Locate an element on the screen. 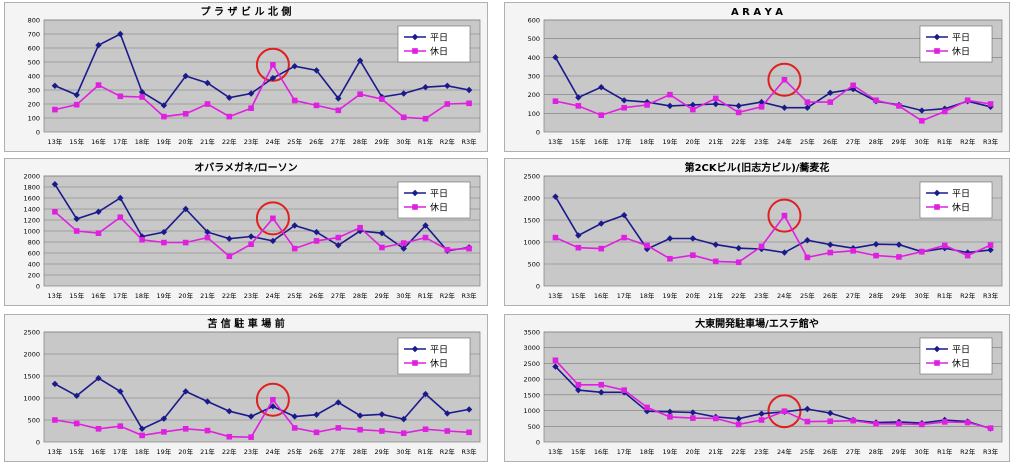  chart3-xtick-label: 28年 is located at coordinates (360, 295).